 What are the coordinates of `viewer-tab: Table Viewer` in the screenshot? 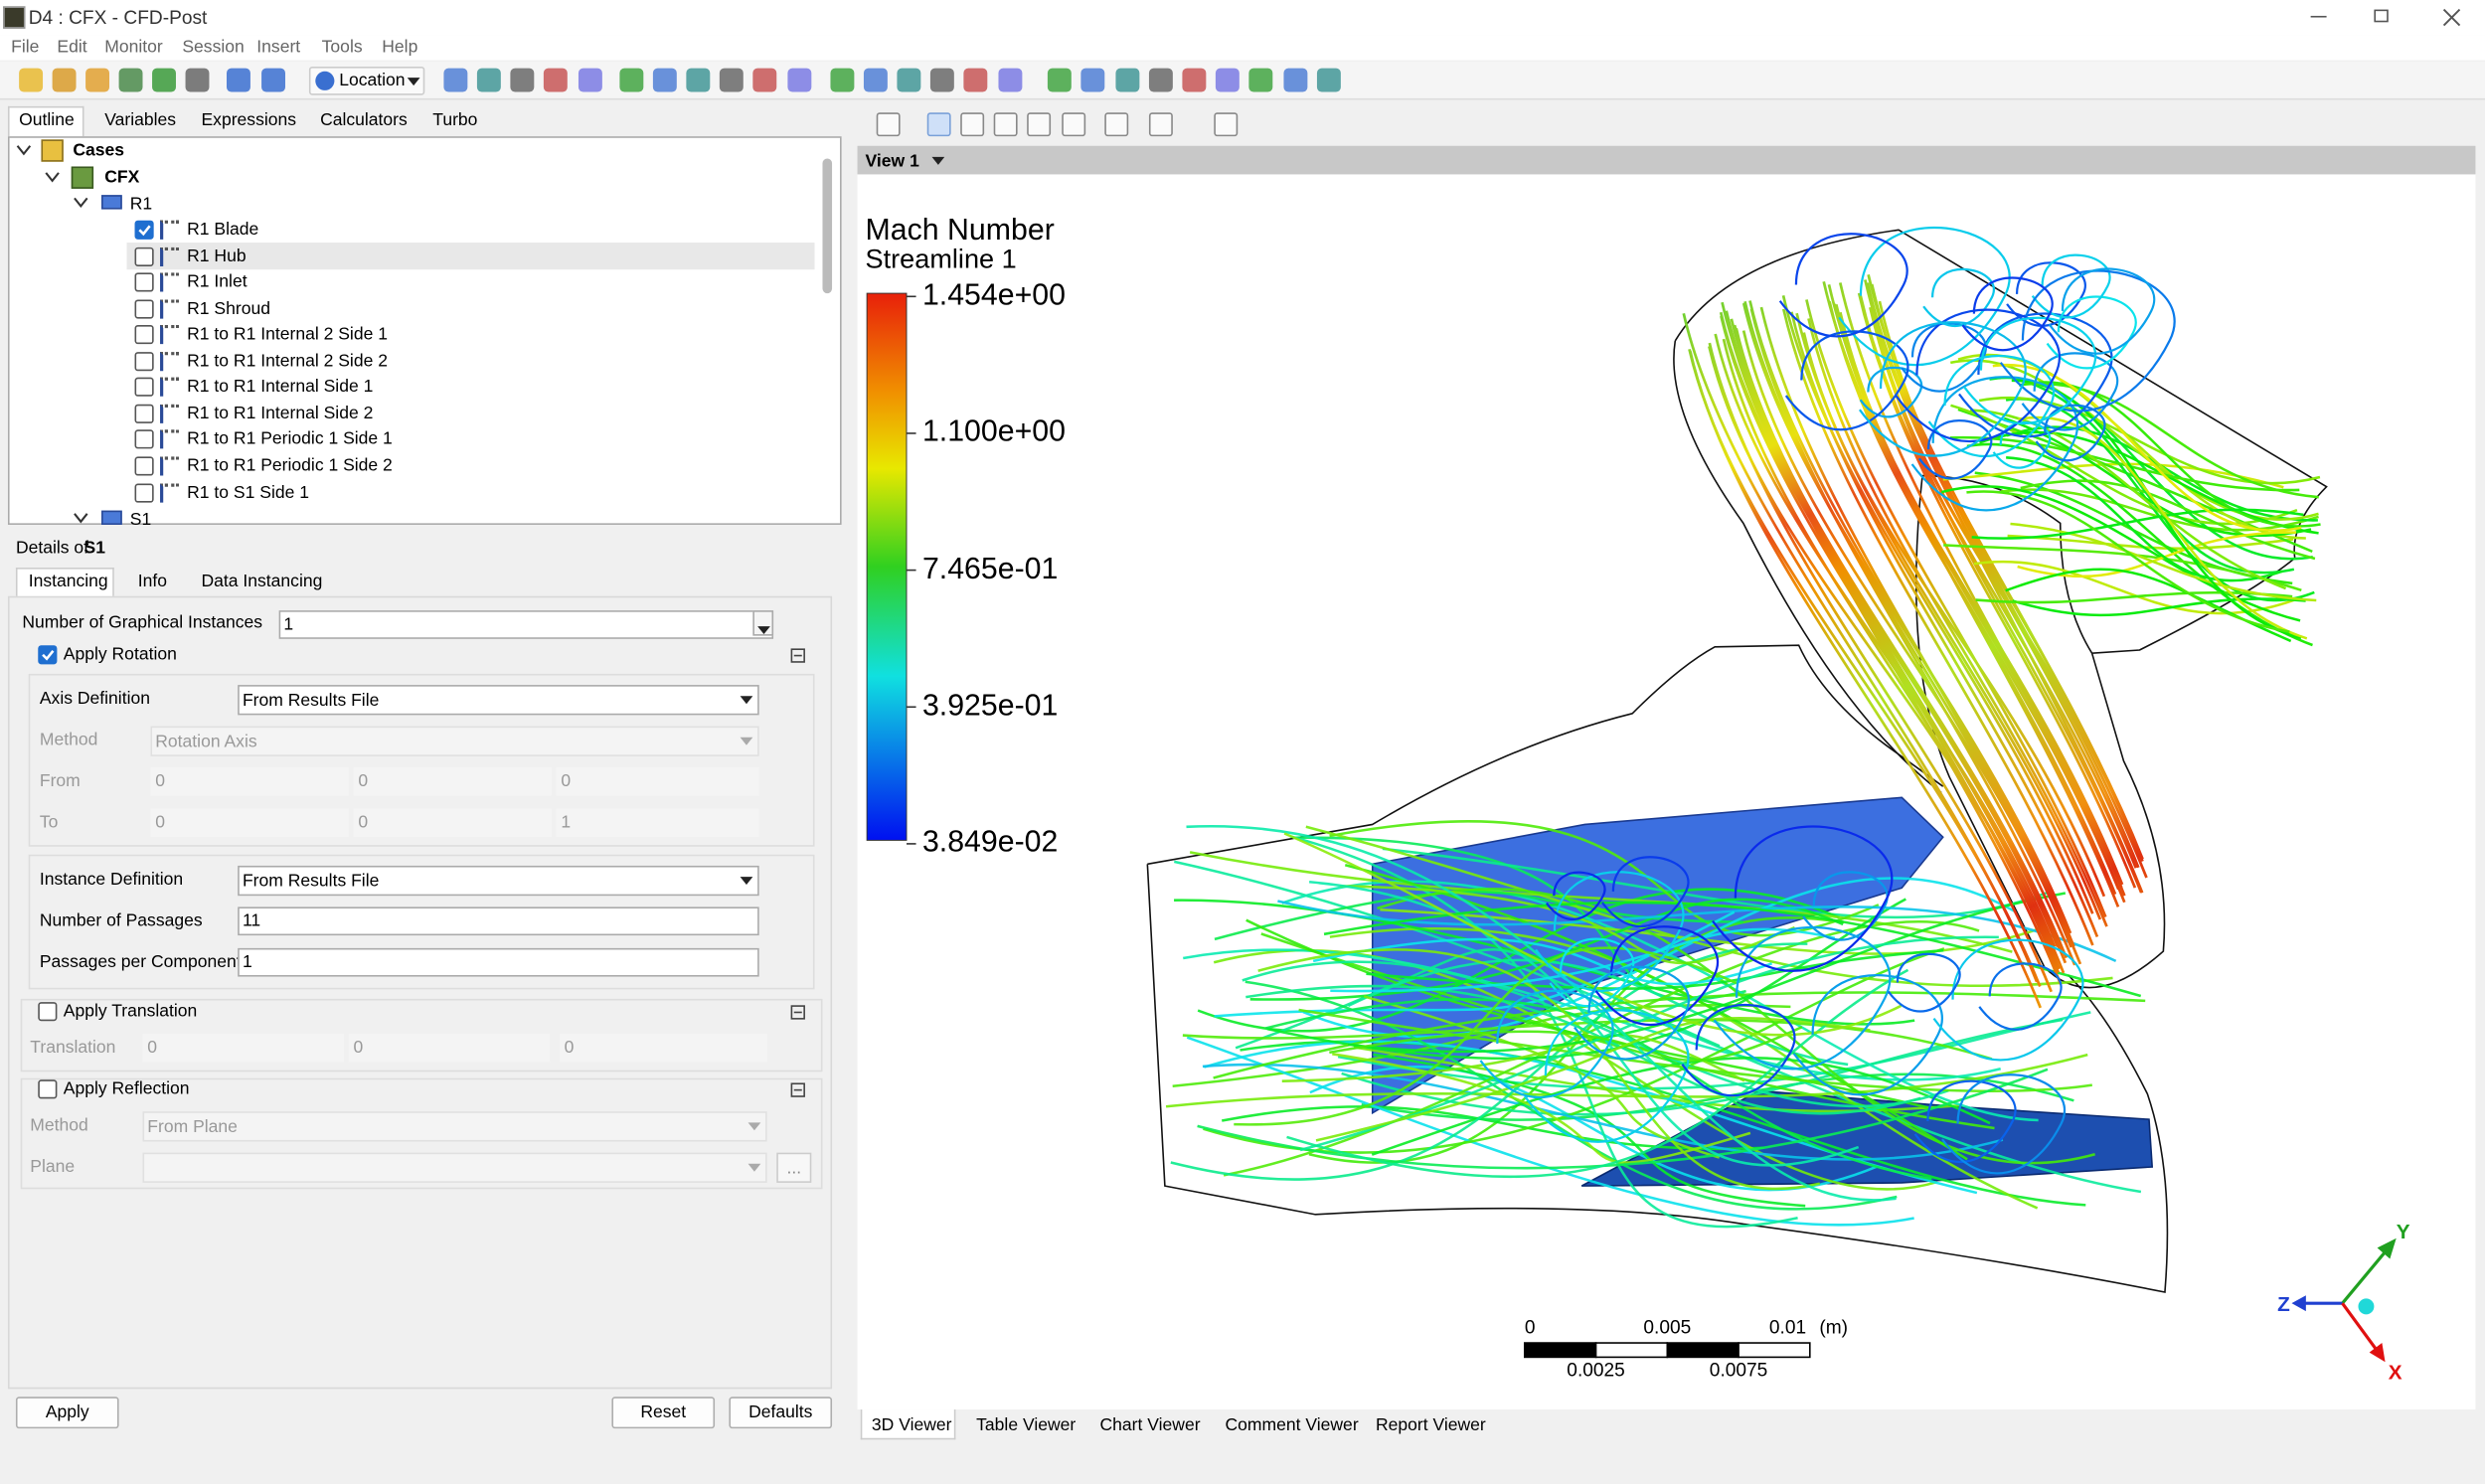 It's located at (1026, 1425).